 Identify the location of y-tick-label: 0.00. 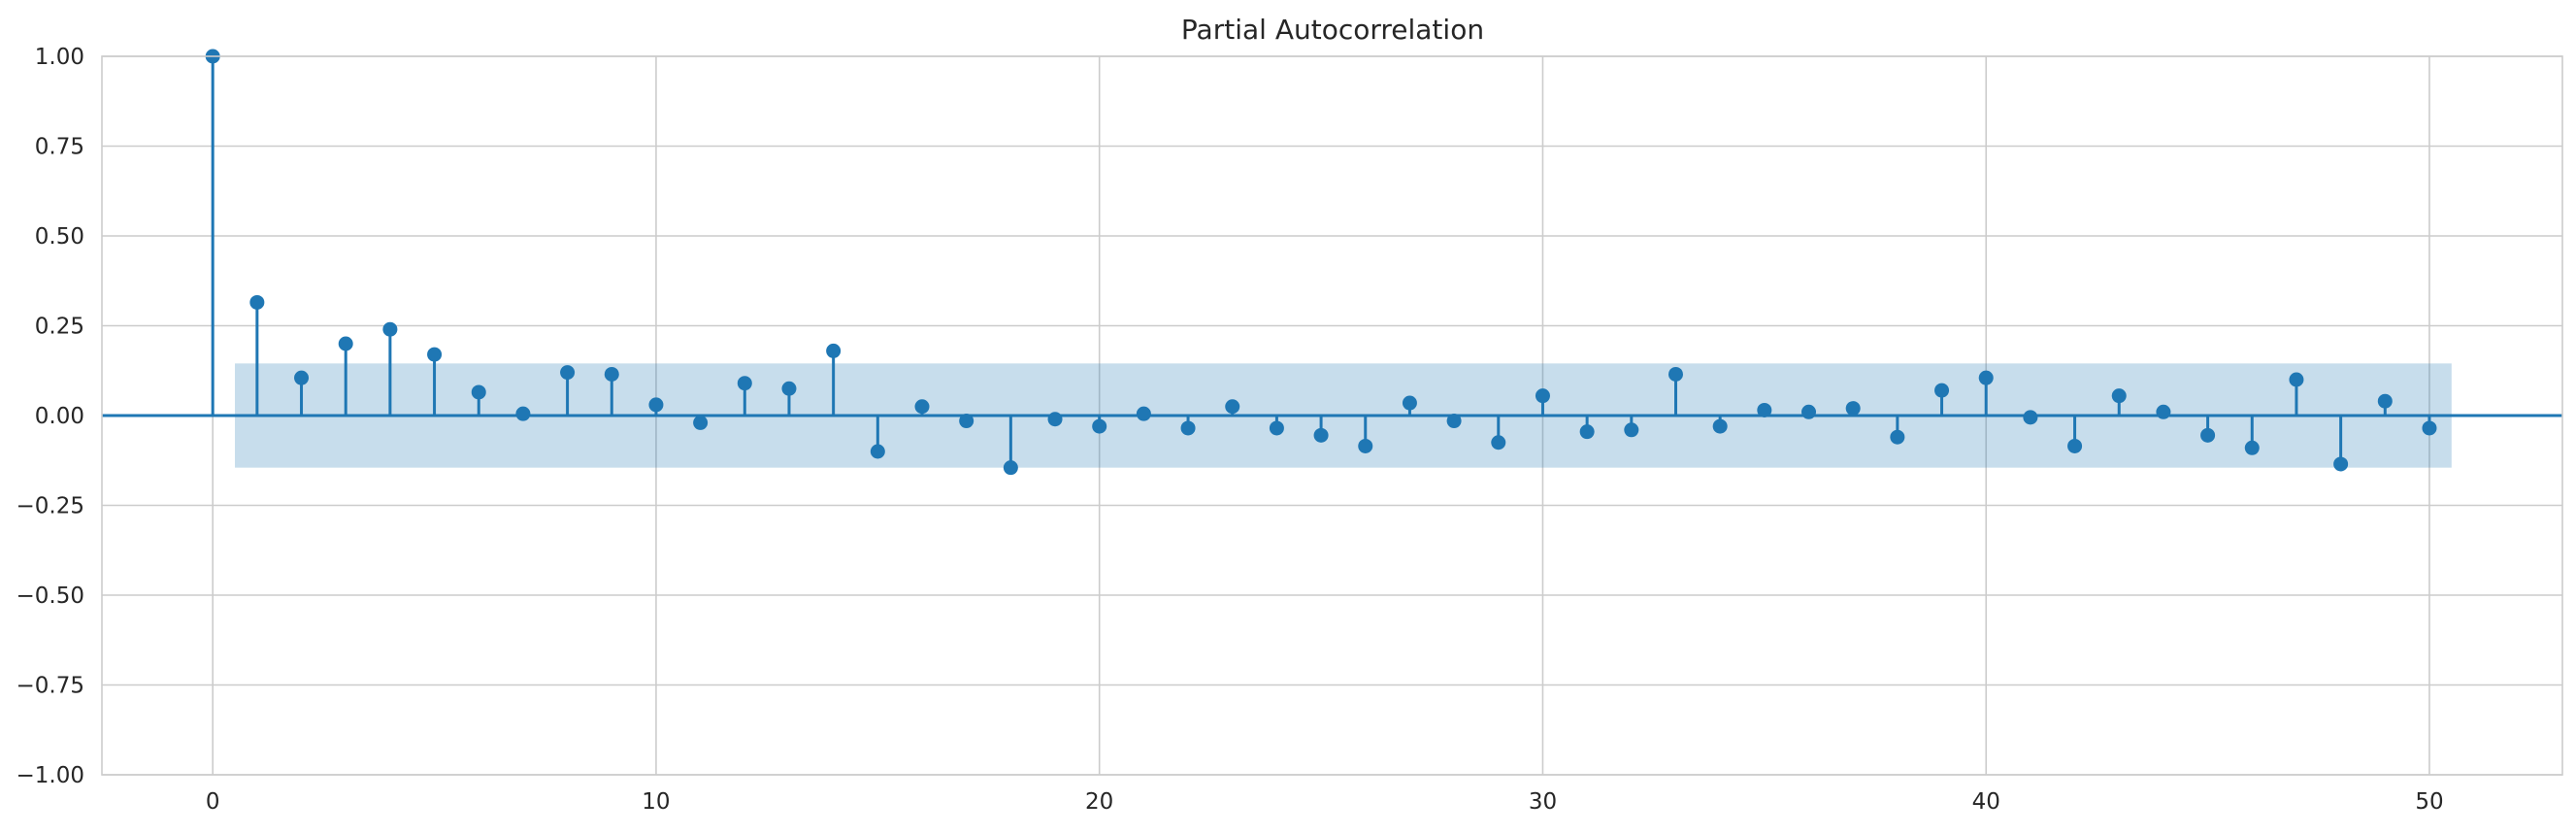
(60, 417).